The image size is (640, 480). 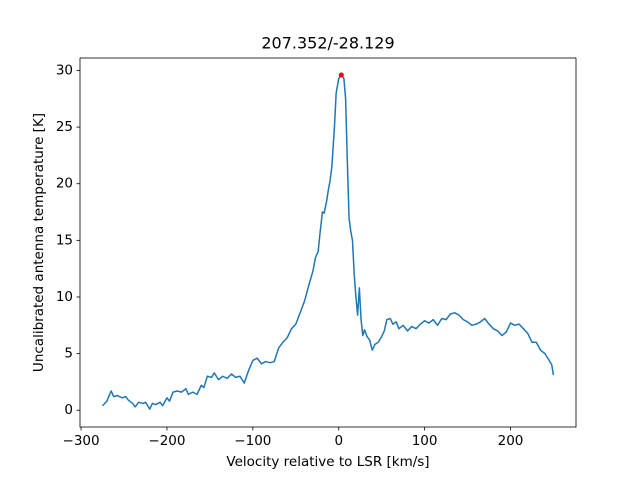 What do you see at coordinates (68, 354) in the screenshot?
I see `y-tick-label: 5` at bounding box center [68, 354].